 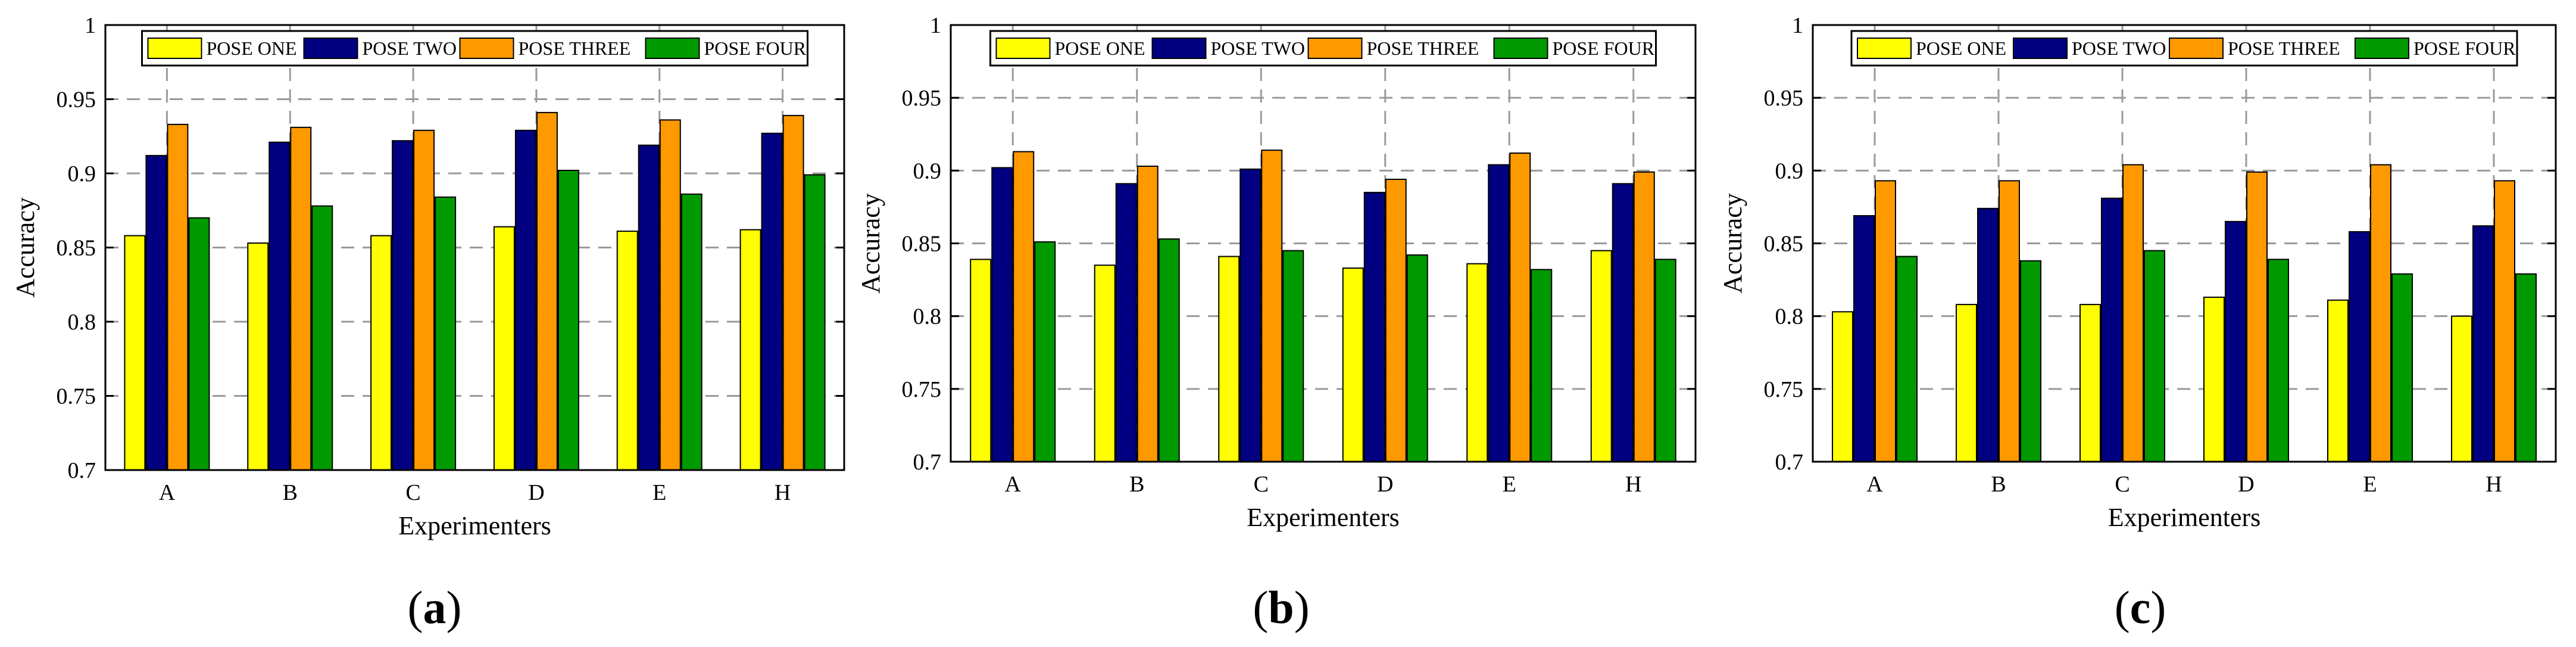 What do you see at coordinates (1293, 356) in the screenshot?
I see `bar-pose-four-c` at bounding box center [1293, 356].